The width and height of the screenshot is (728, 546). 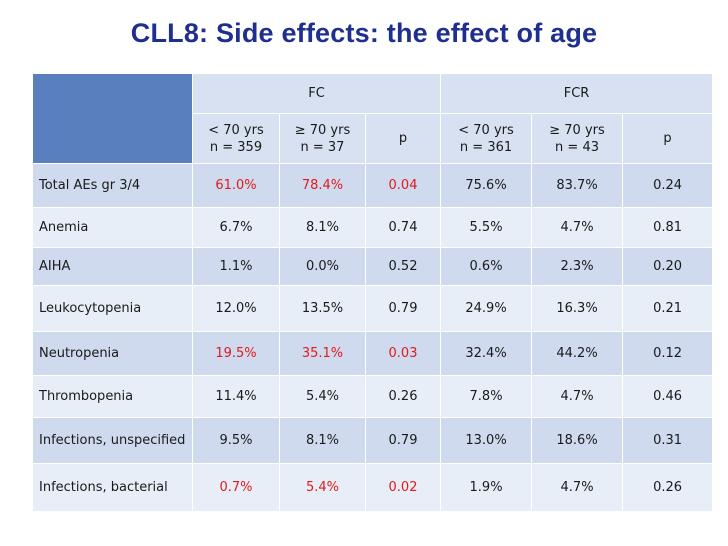 I want to click on subheader-fc-under70: < 70 yrs n = 359, so click(x=236, y=138).